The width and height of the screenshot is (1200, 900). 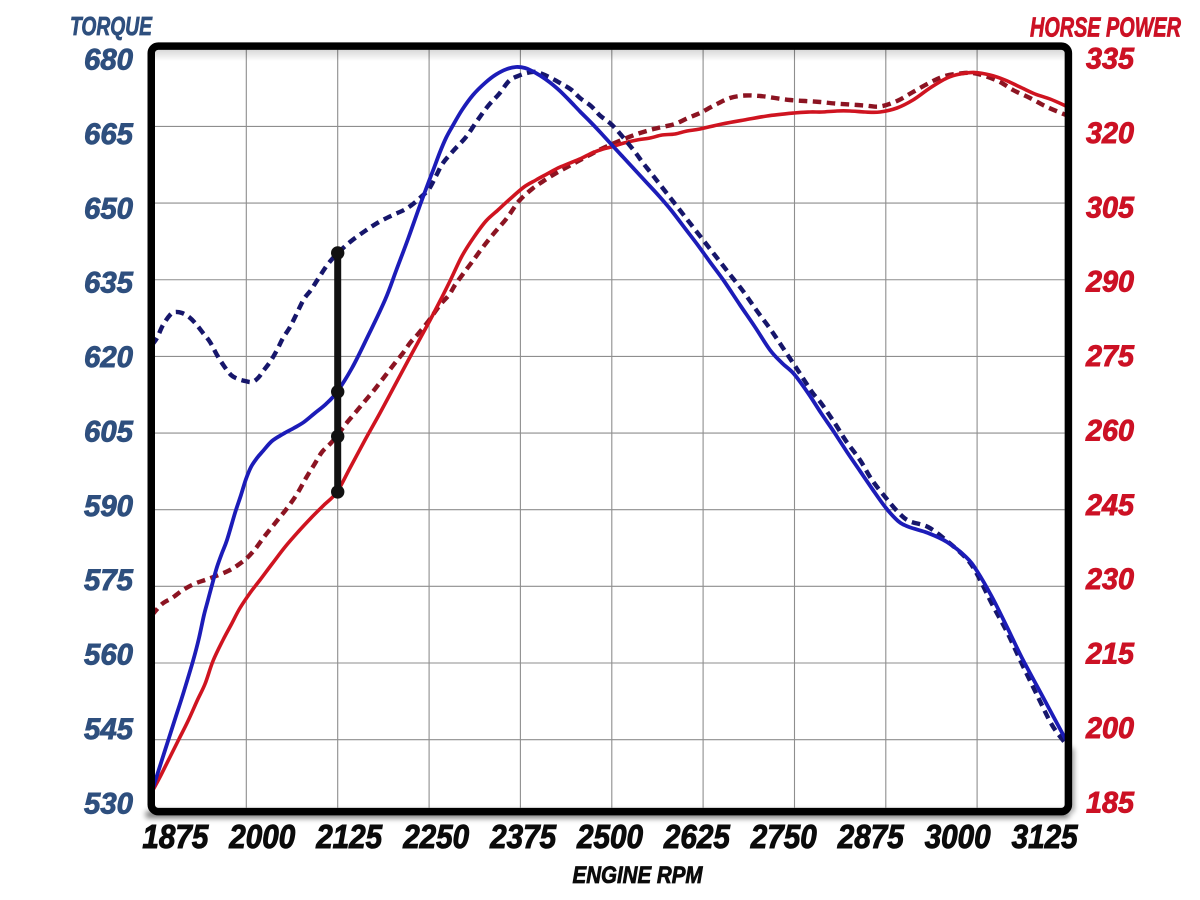 I want to click on svg-text: 1875, so click(x=175, y=836).